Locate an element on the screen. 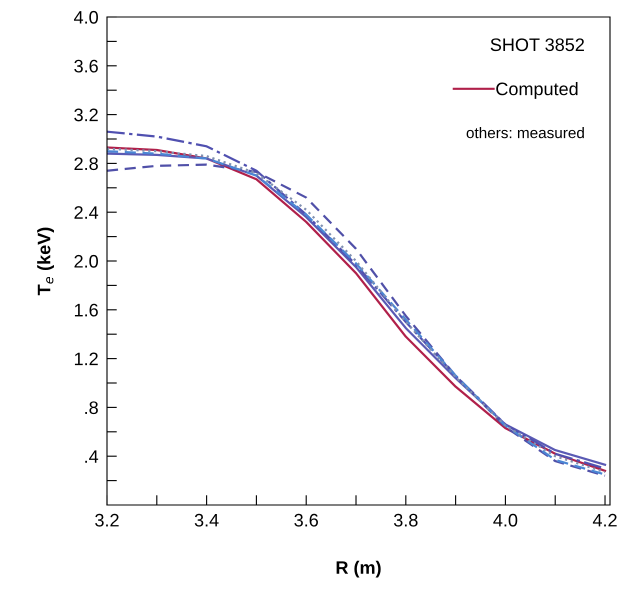 The height and width of the screenshot is (591, 618). annotation: SHOT 3852 is located at coordinates (537, 45).